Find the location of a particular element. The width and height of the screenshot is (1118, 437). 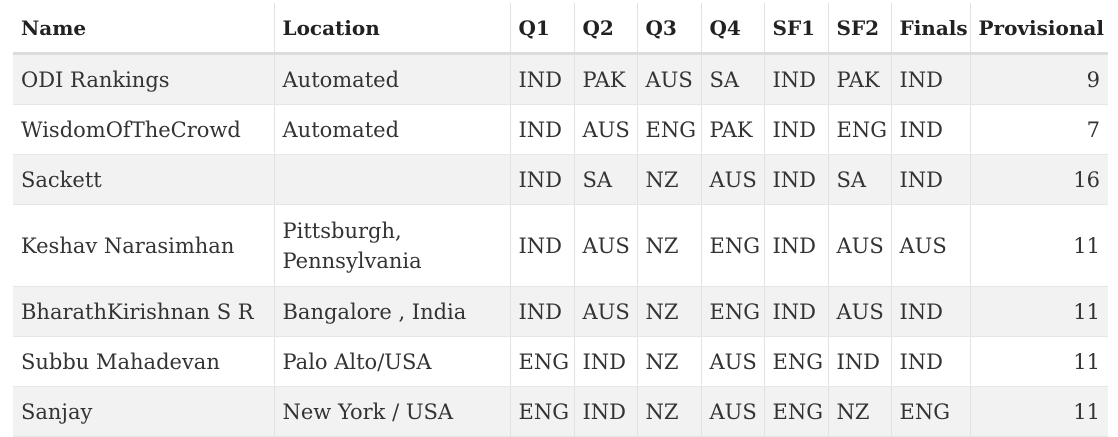

cell-sf2: ENG is located at coordinates (860, 129).